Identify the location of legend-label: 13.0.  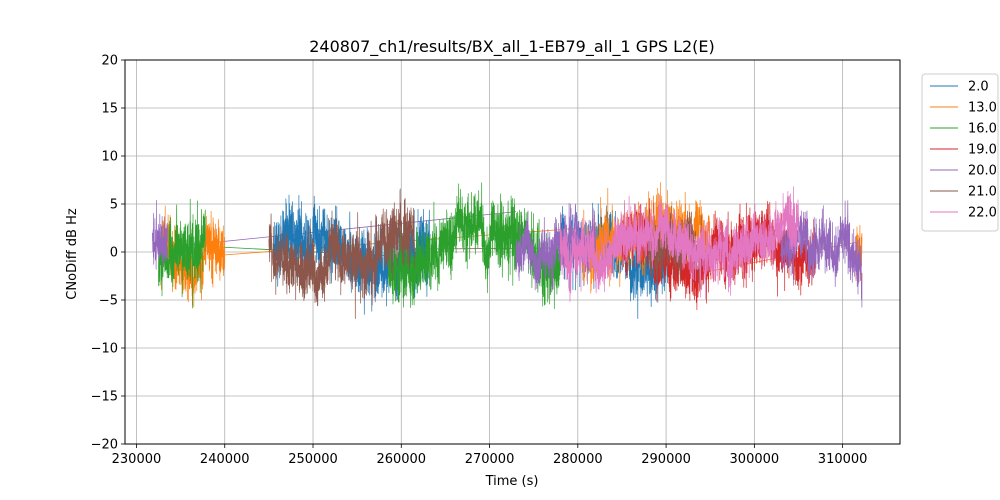
(982, 108).